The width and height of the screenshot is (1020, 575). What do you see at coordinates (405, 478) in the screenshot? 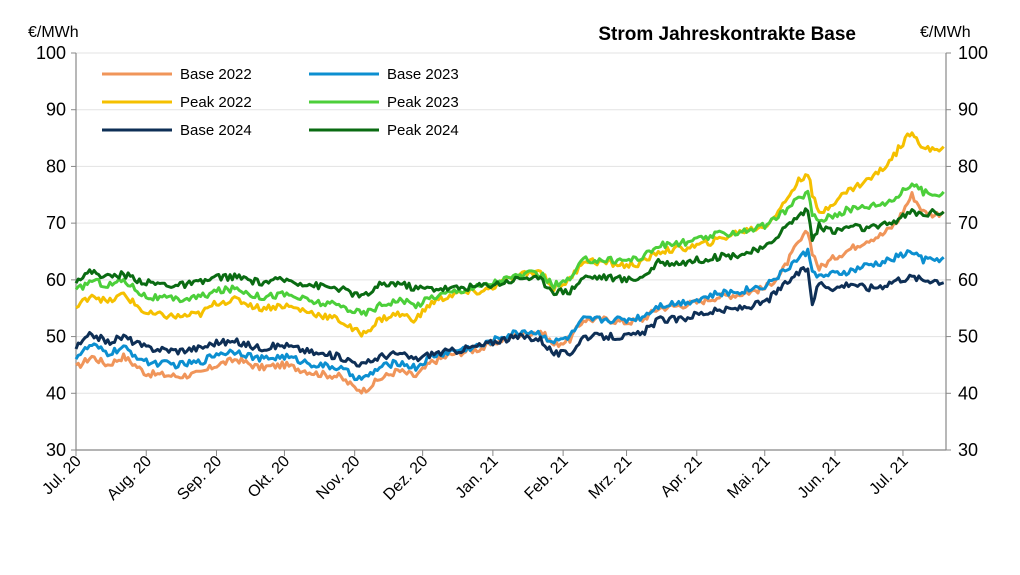
I see `x-tick-label: Dez. 20` at bounding box center [405, 478].